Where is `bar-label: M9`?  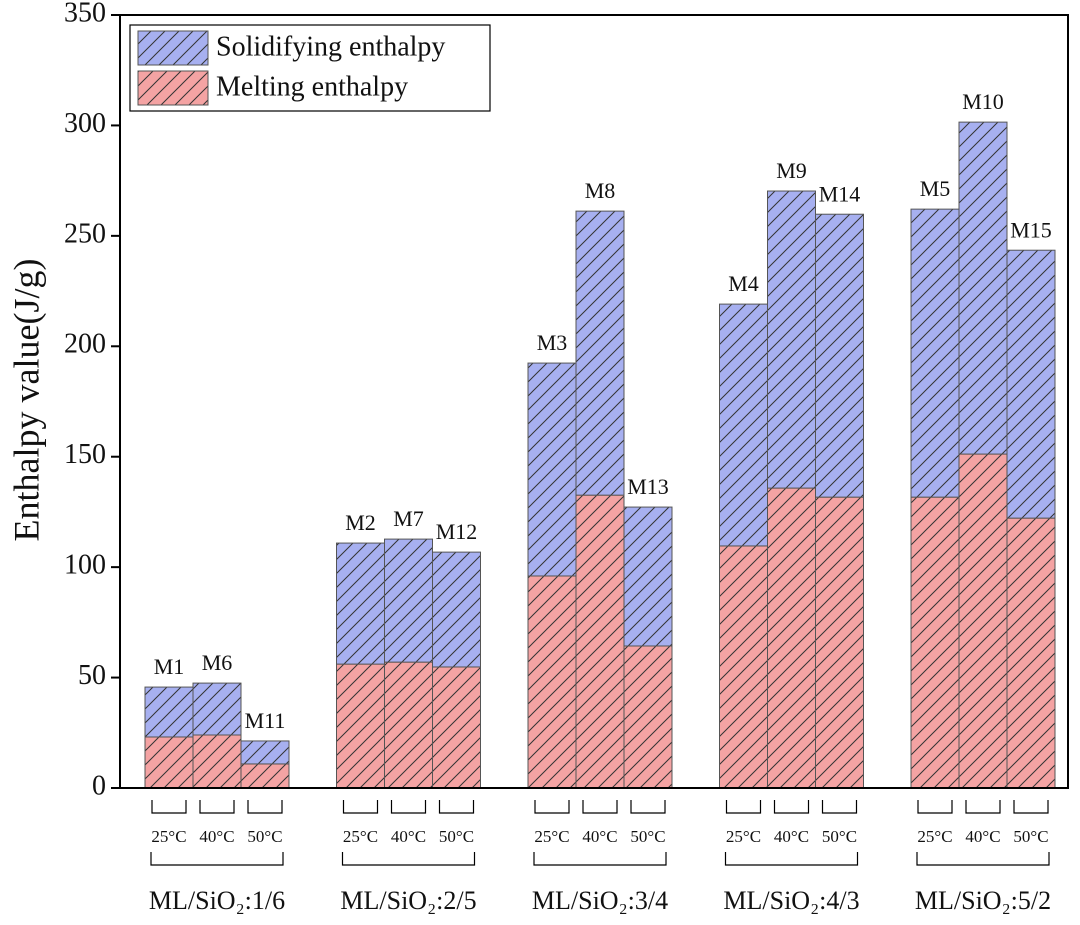
bar-label: M9 is located at coordinates (791, 170).